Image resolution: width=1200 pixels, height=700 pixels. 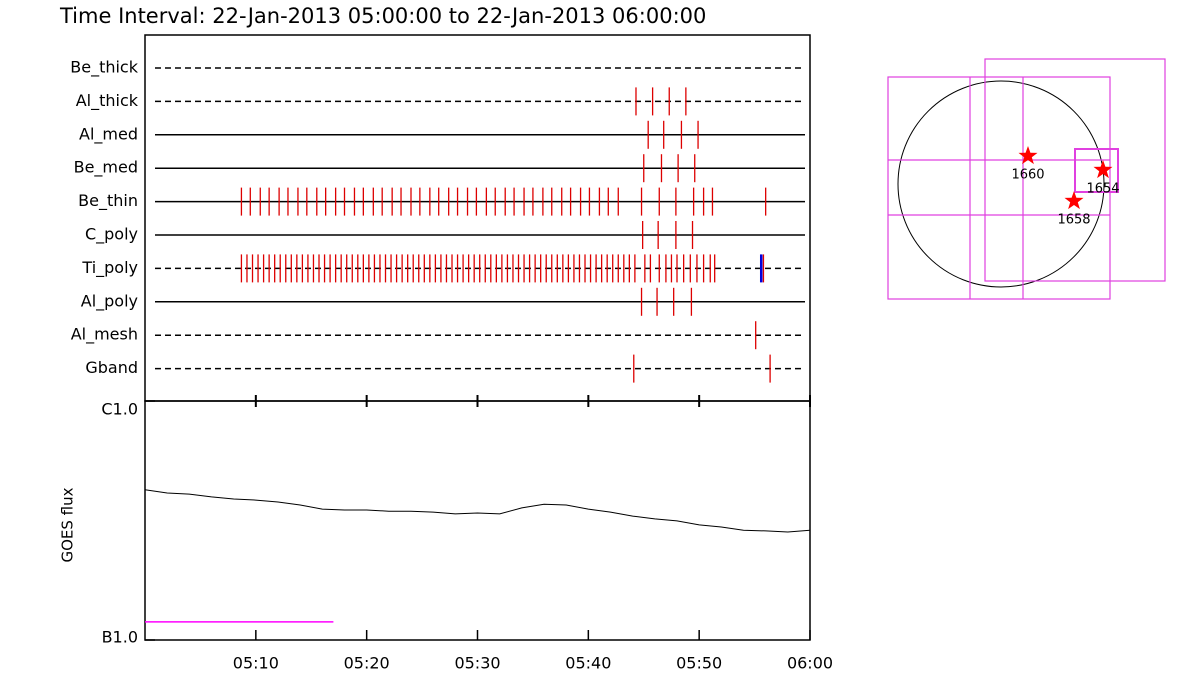 What do you see at coordinates (111, 367) in the screenshot?
I see `row-label: Gband` at bounding box center [111, 367].